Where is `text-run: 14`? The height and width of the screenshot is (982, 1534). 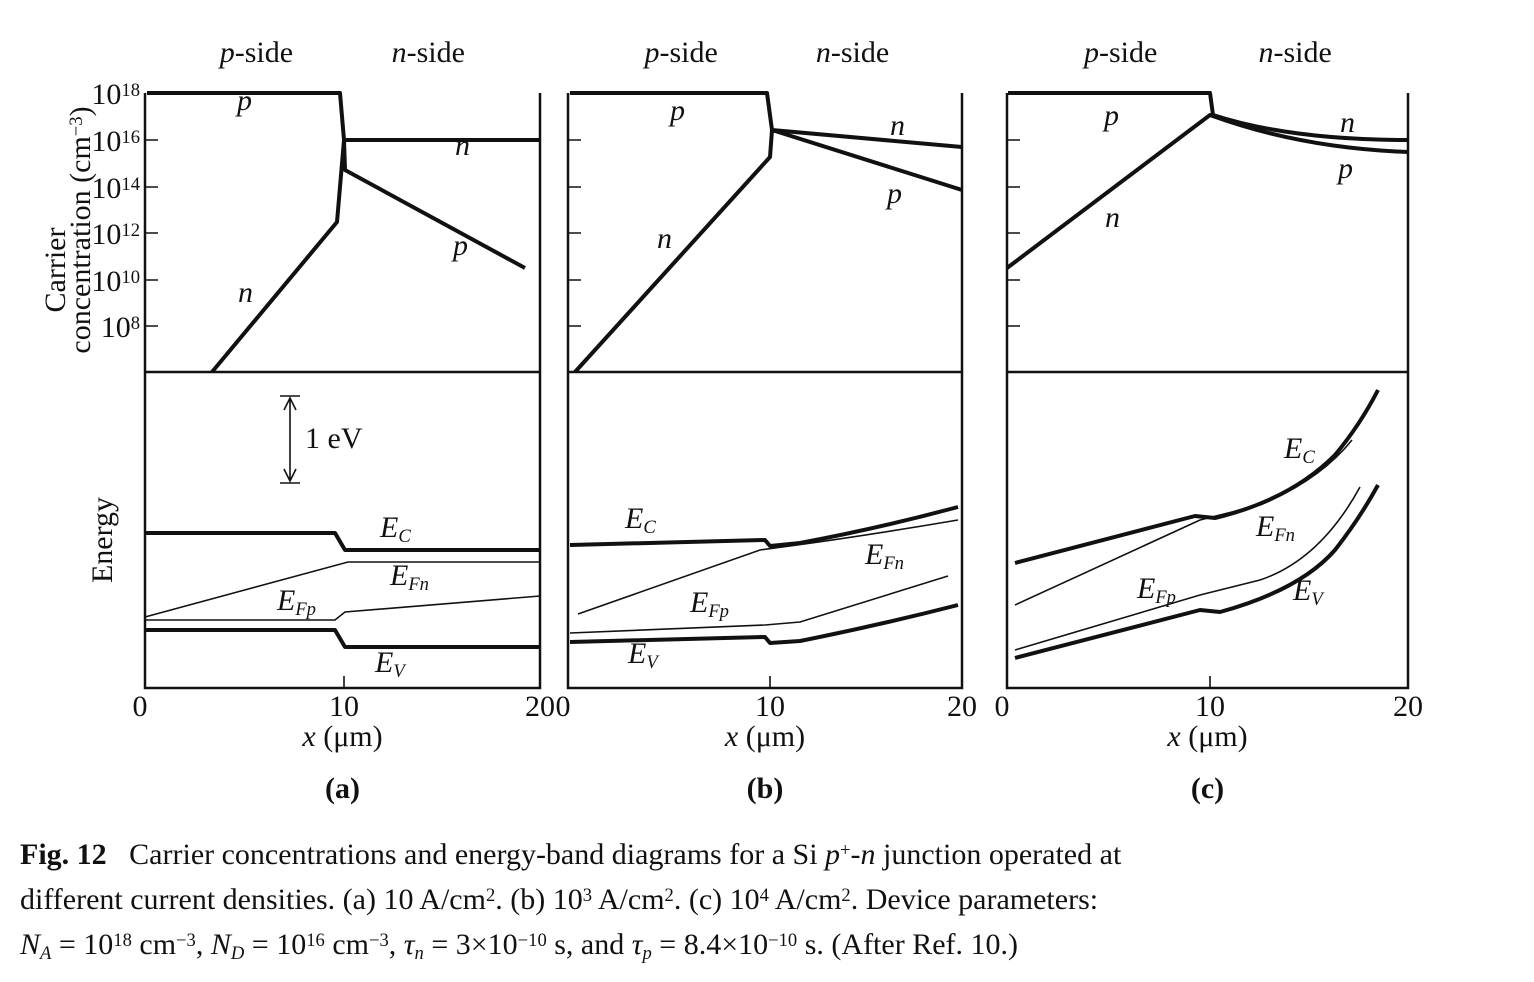 text-run: 14 is located at coordinates (130, 184).